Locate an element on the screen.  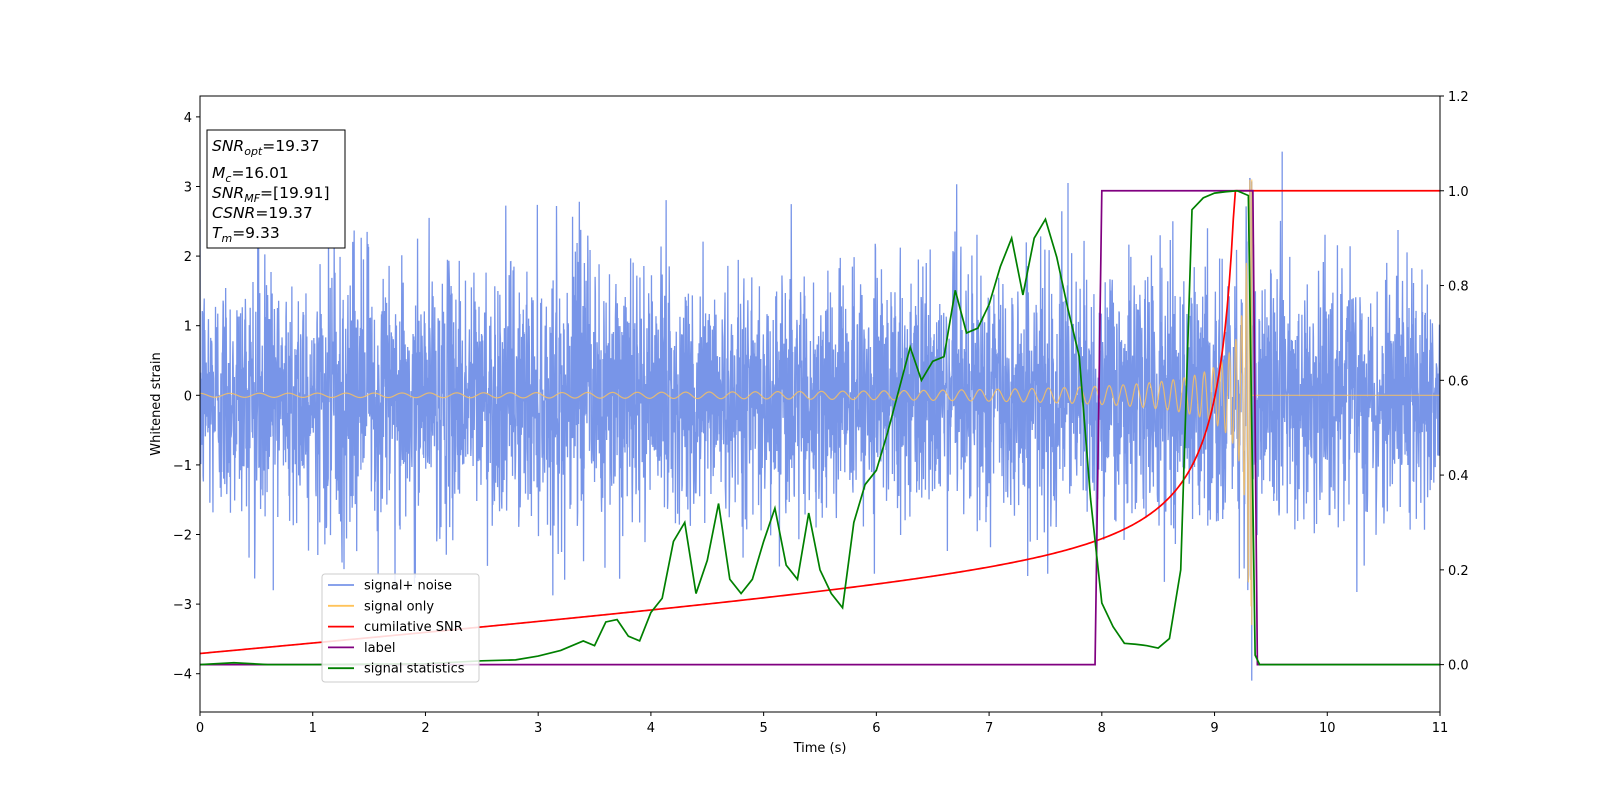
y2-tick-label: 0.4 is located at coordinates (1458, 476).